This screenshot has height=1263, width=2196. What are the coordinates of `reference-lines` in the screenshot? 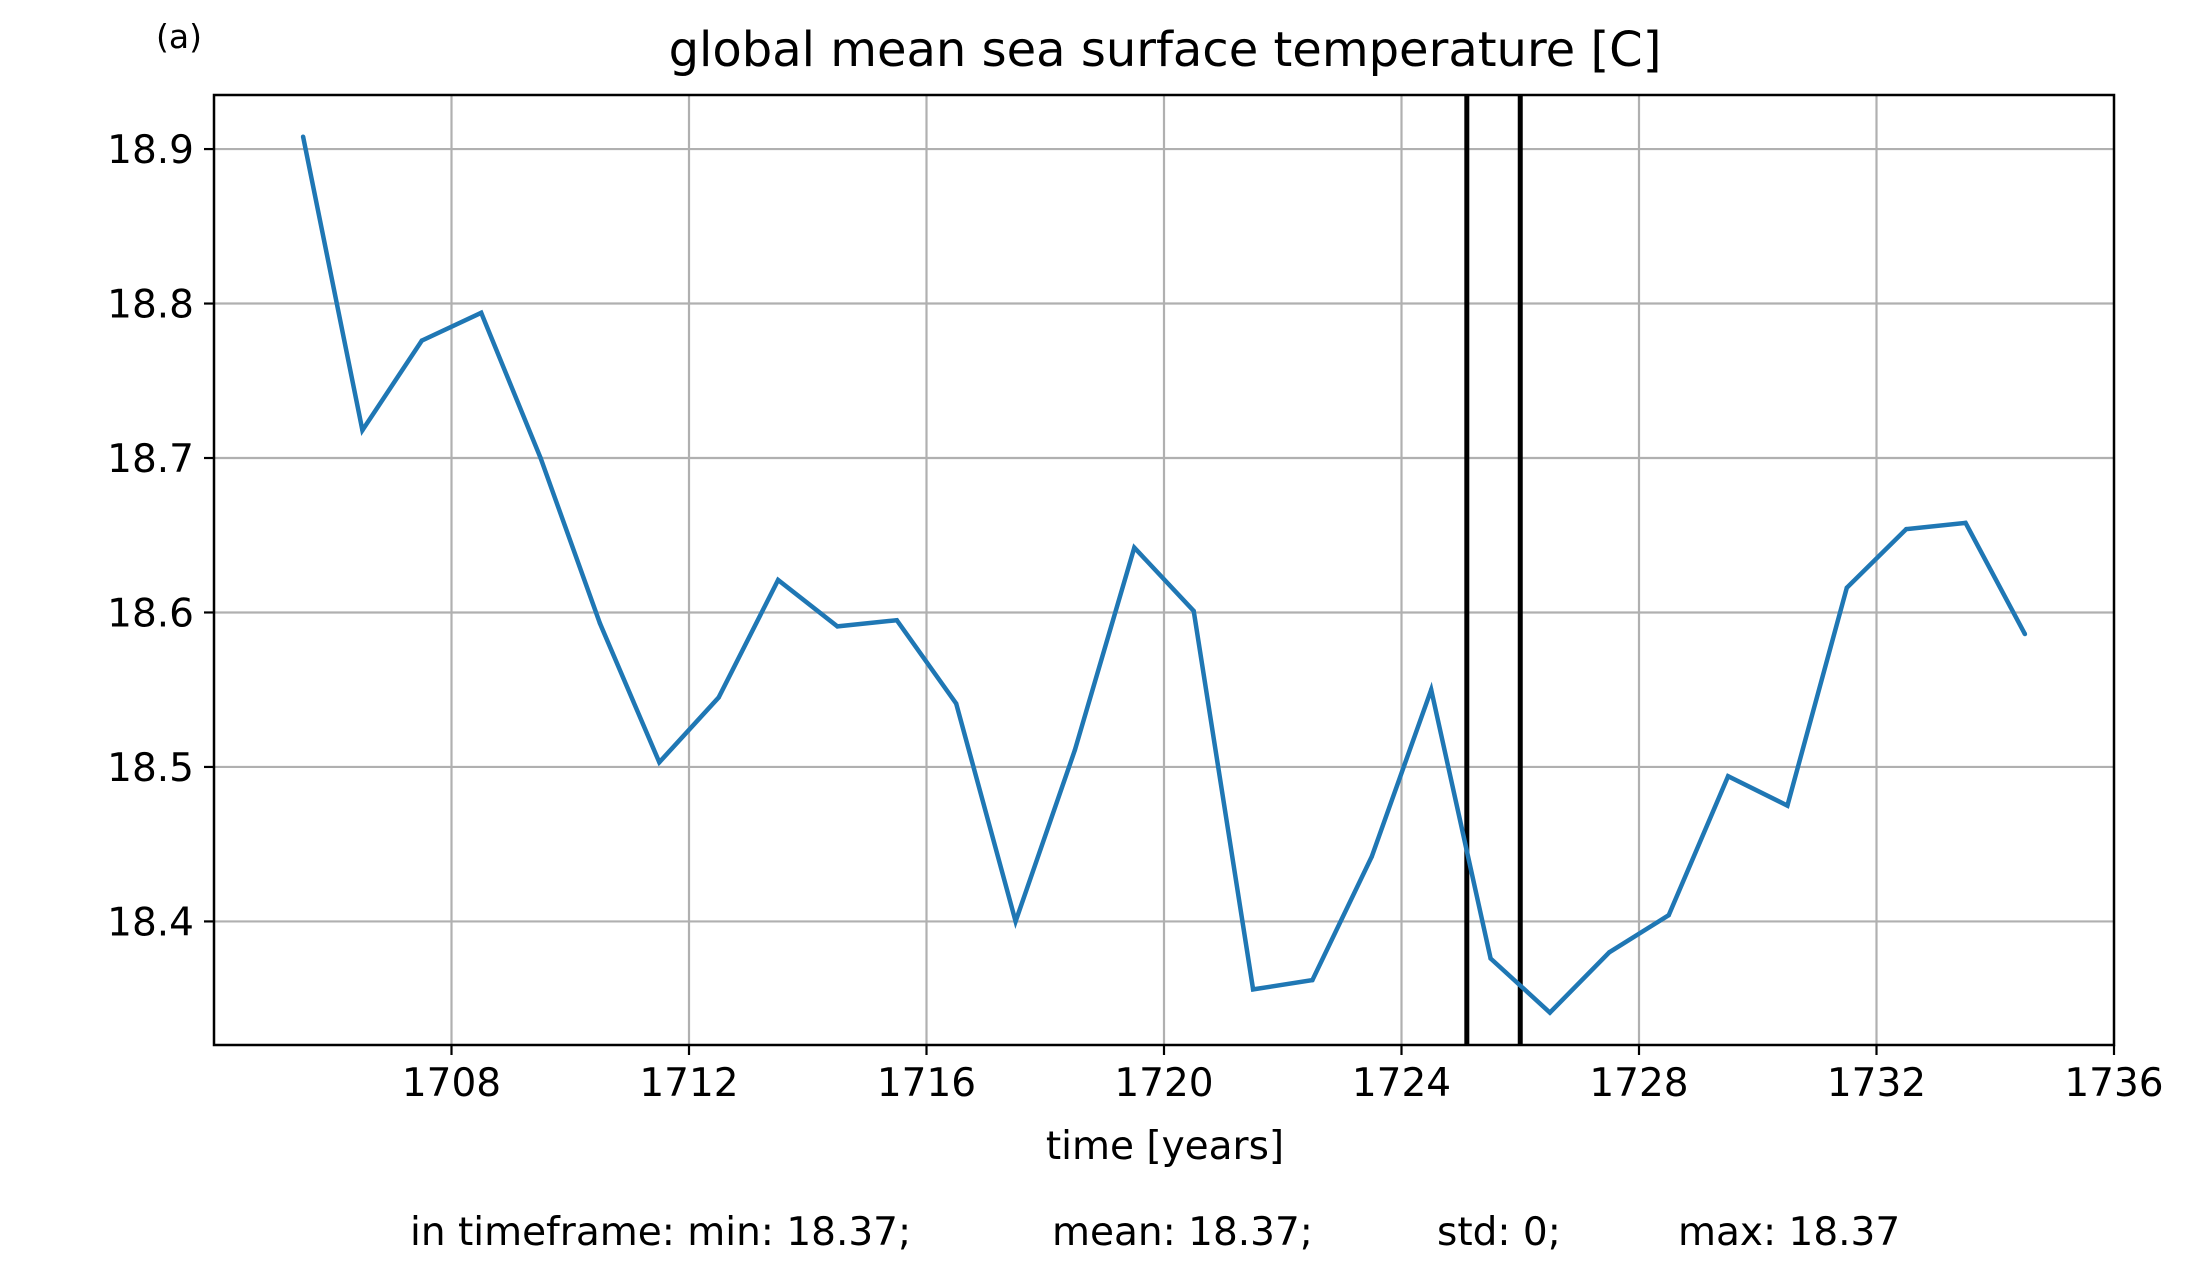 It's located at (1493, 570).